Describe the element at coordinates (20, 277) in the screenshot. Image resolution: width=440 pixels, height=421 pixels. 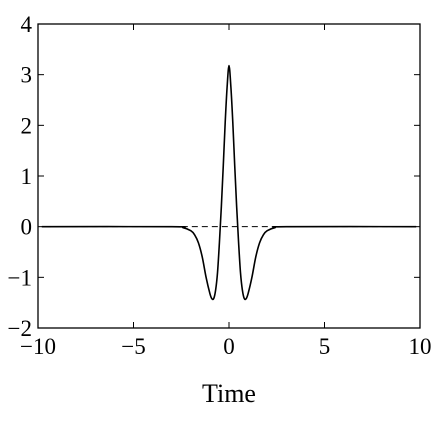
I see `y-tick-label: −1` at that location.